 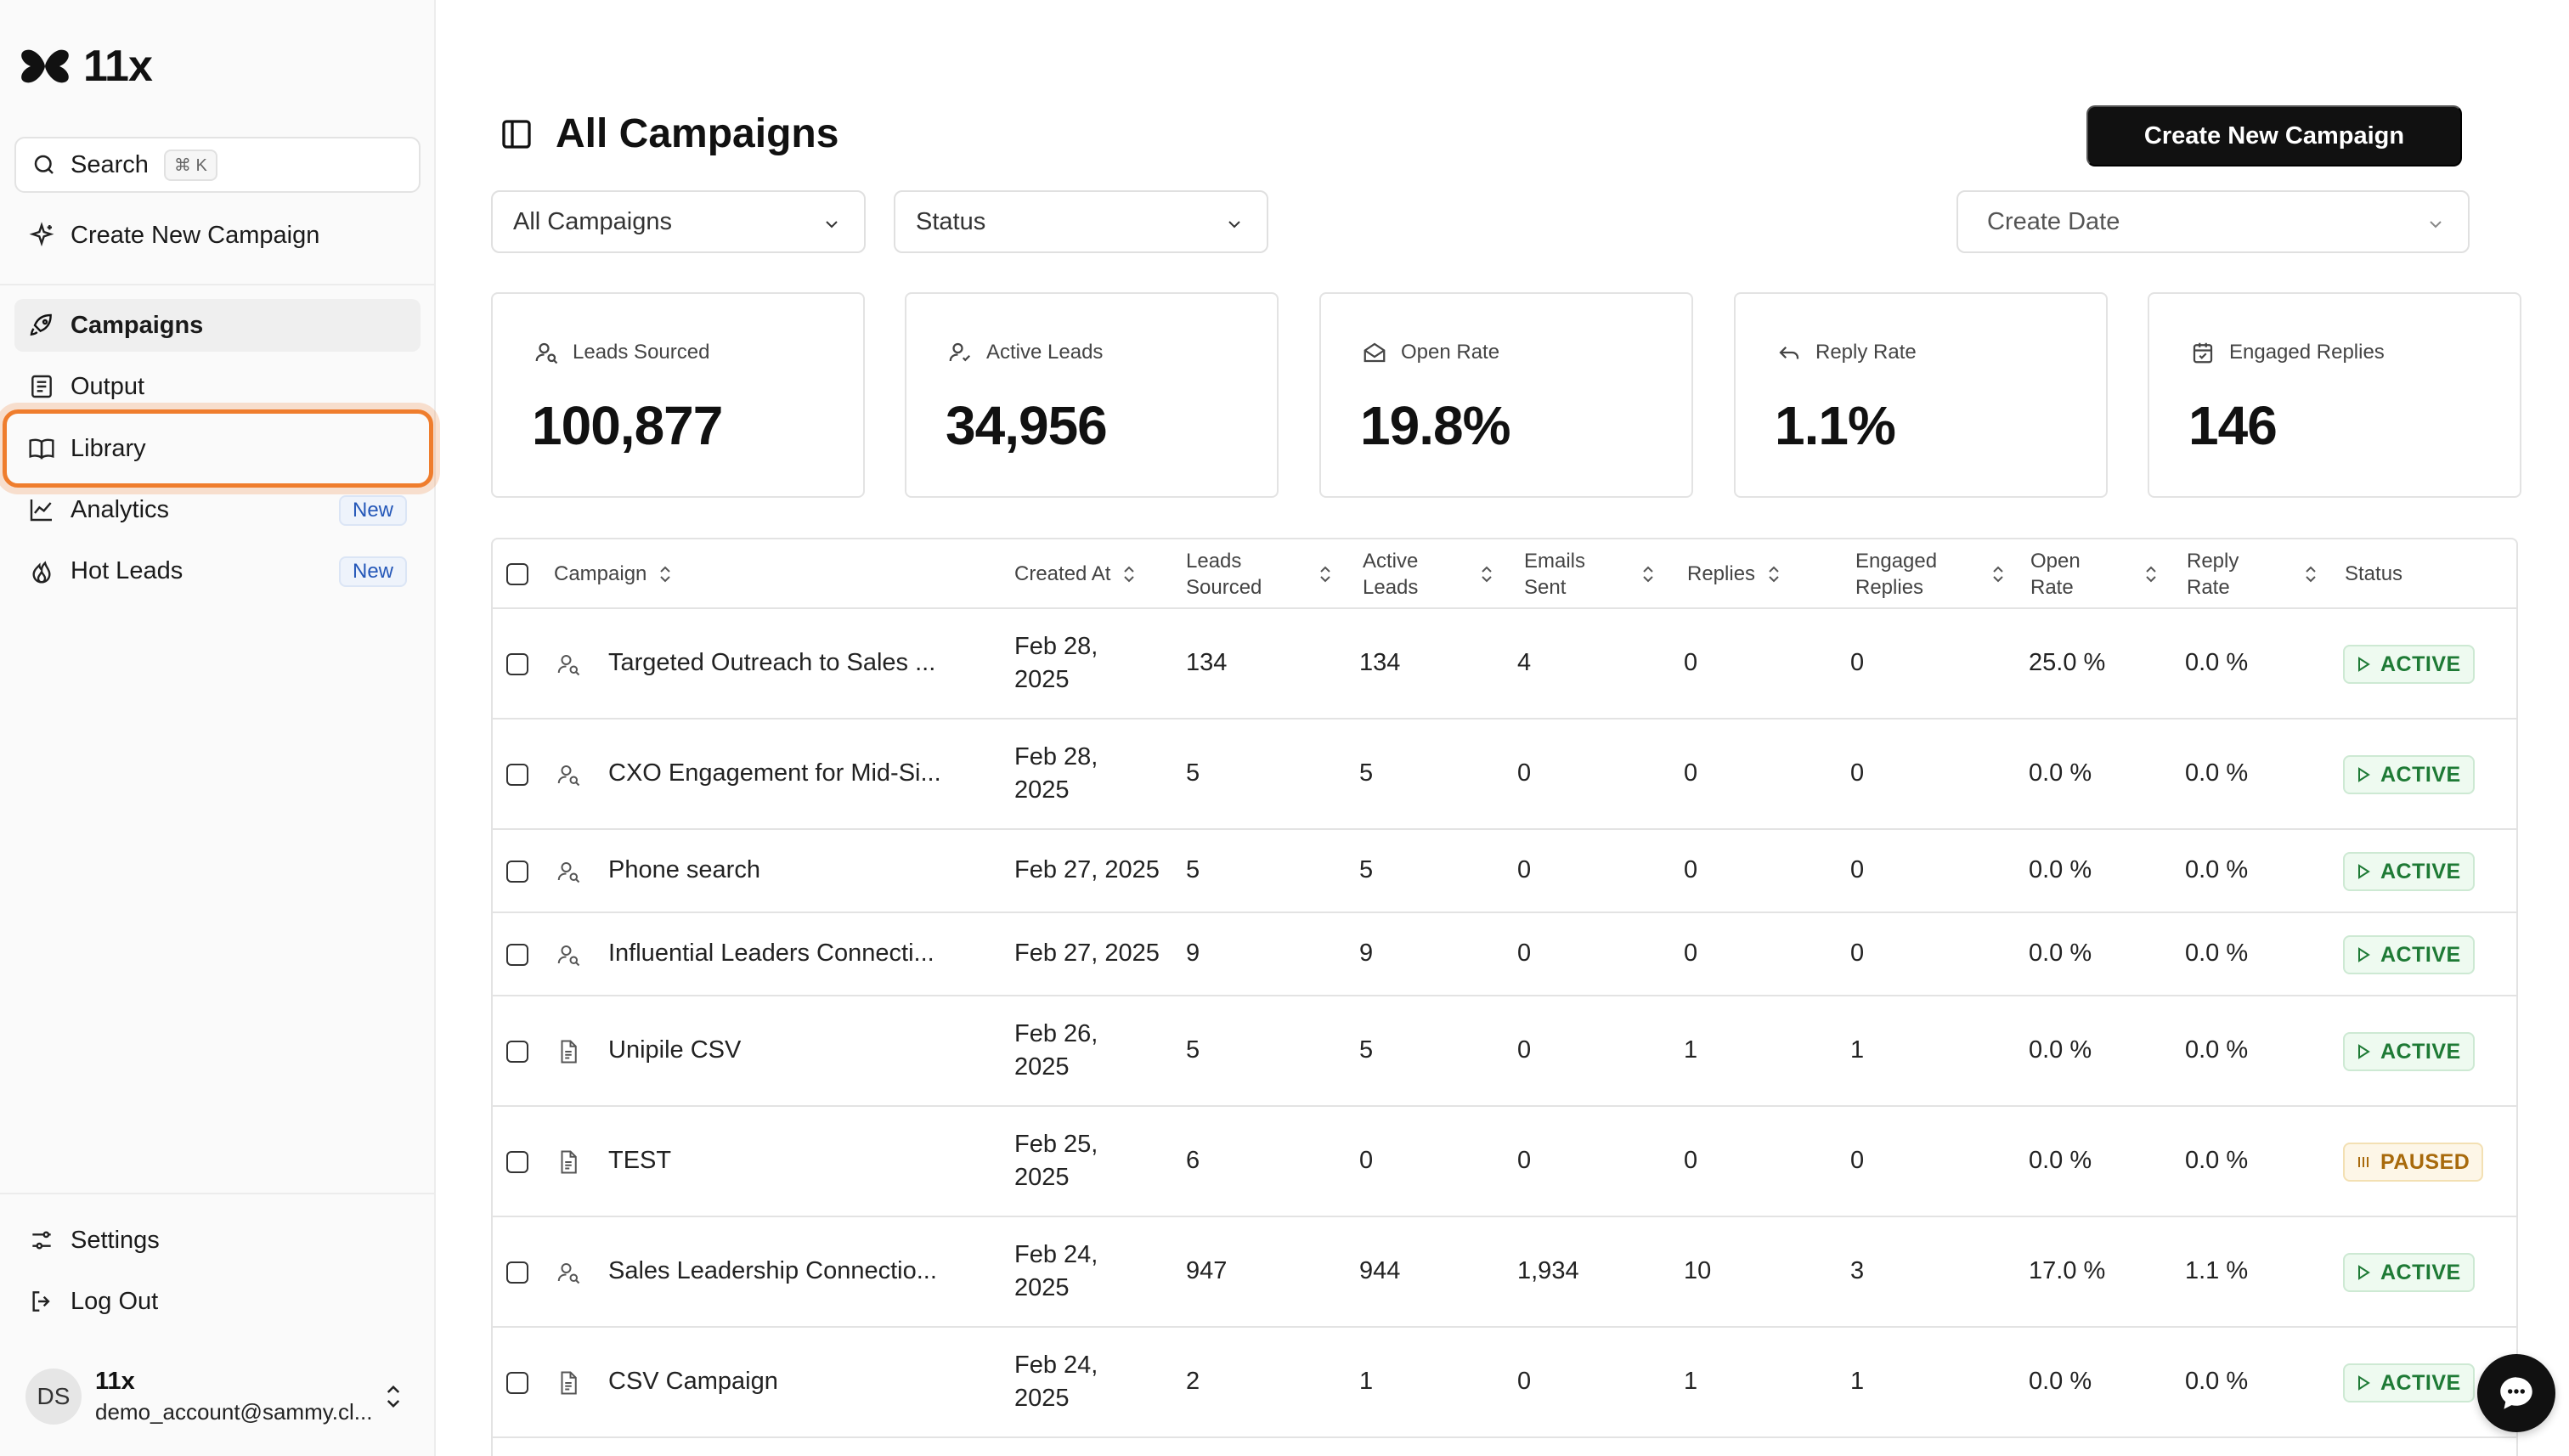 I want to click on create-new-campaign-button: Create New Campaign, so click(x=2274, y=135).